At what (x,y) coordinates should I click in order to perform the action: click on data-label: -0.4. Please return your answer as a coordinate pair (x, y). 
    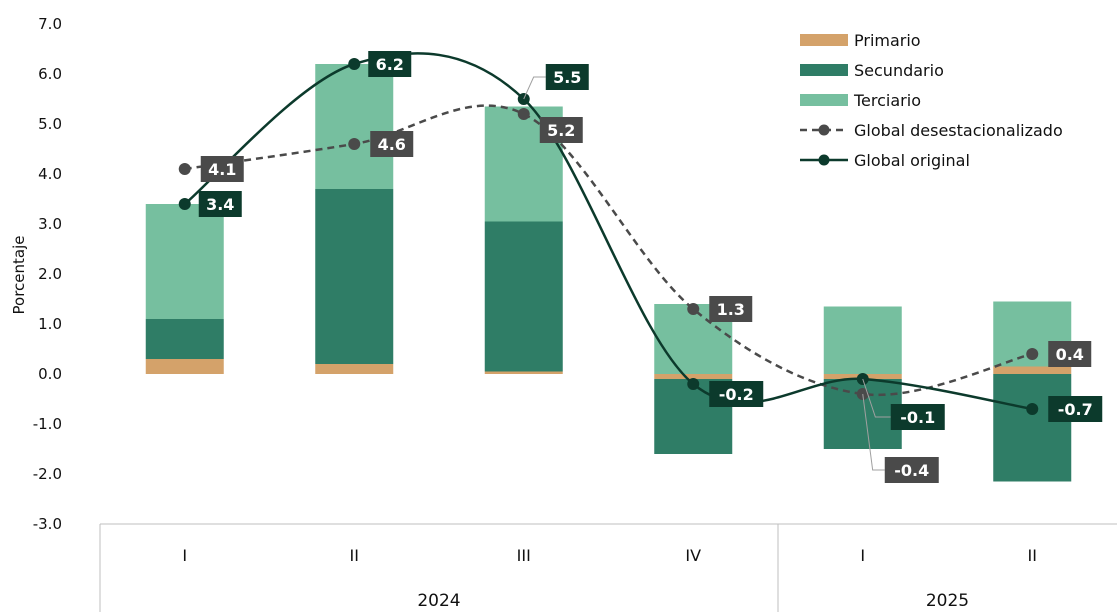
    Looking at the image, I should click on (911, 470).